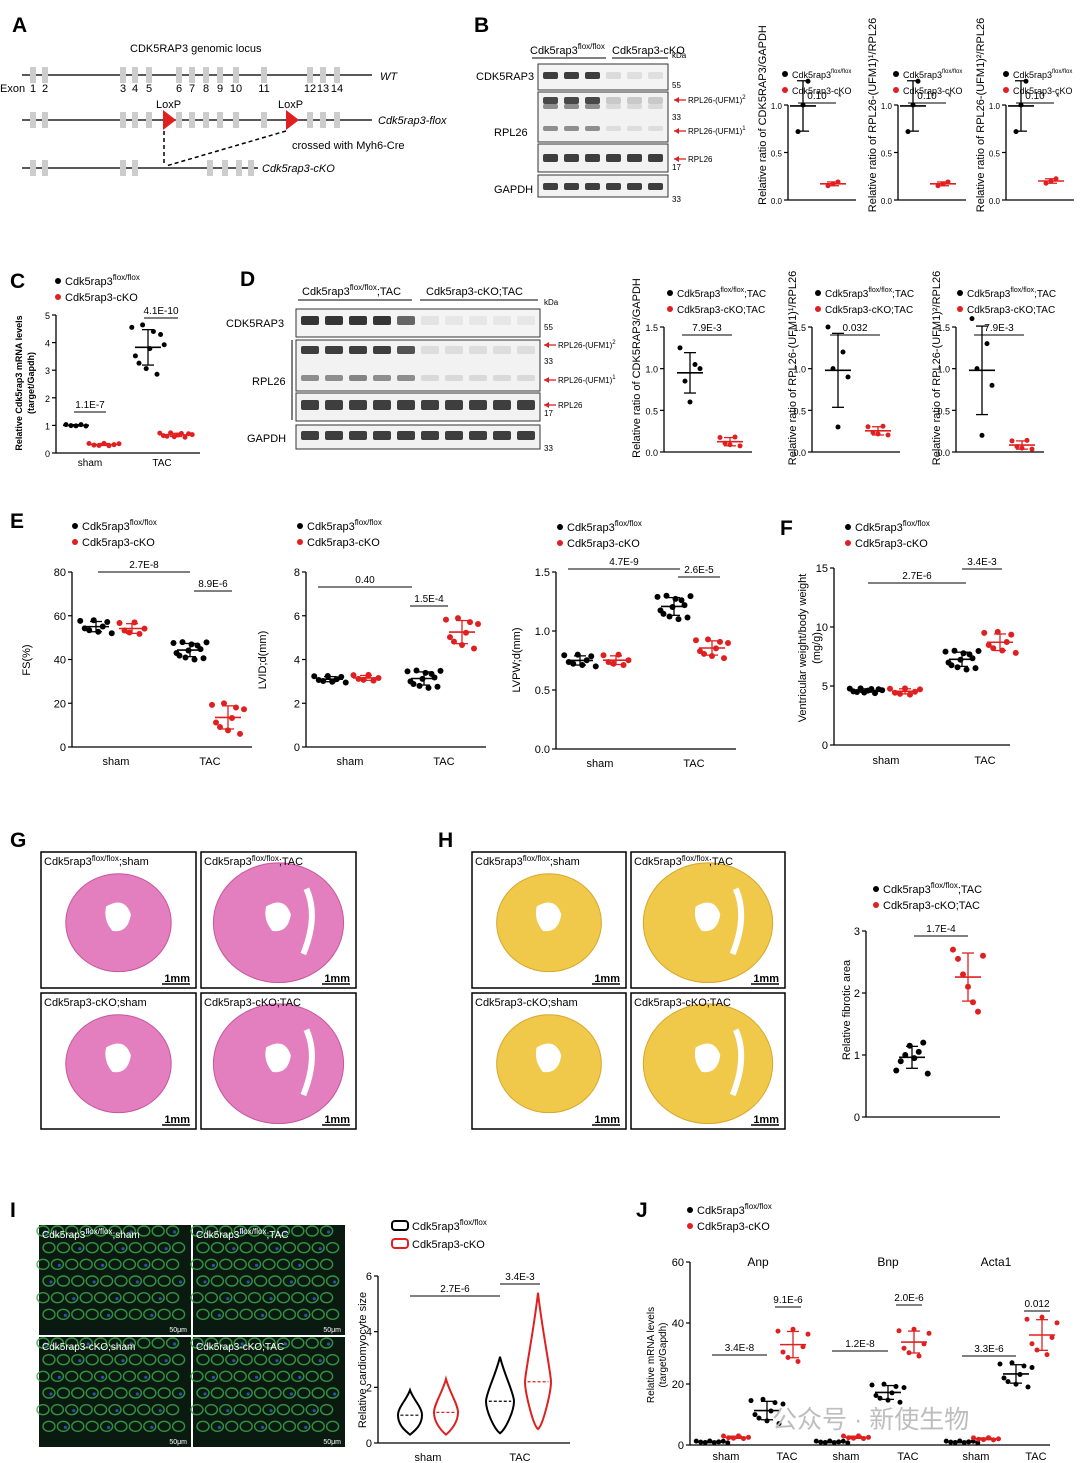 The width and height of the screenshot is (1080, 1463). Describe the element at coordinates (119, 525) in the screenshot. I see `e-plot-0-legend-label-0: Cdk5rap3flox/flox` at that location.